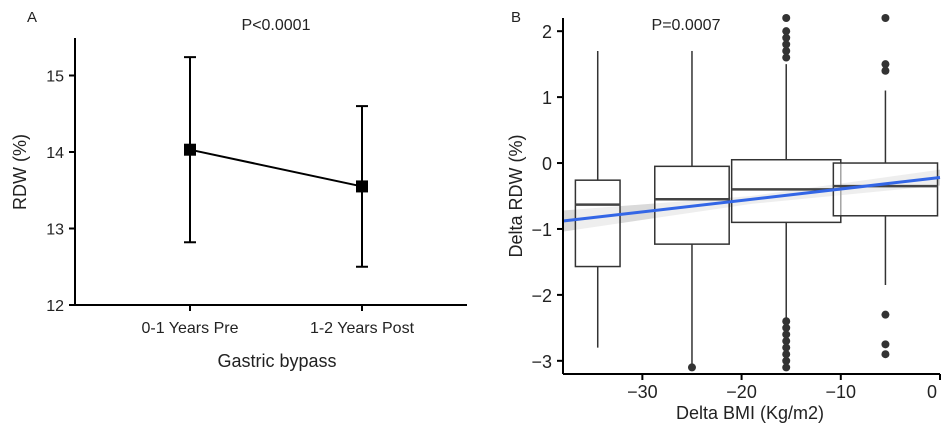 The width and height of the screenshot is (942, 433). Describe the element at coordinates (276, 361) in the screenshot. I see `panel-a-x-axis-title: Gastric bypass` at that location.